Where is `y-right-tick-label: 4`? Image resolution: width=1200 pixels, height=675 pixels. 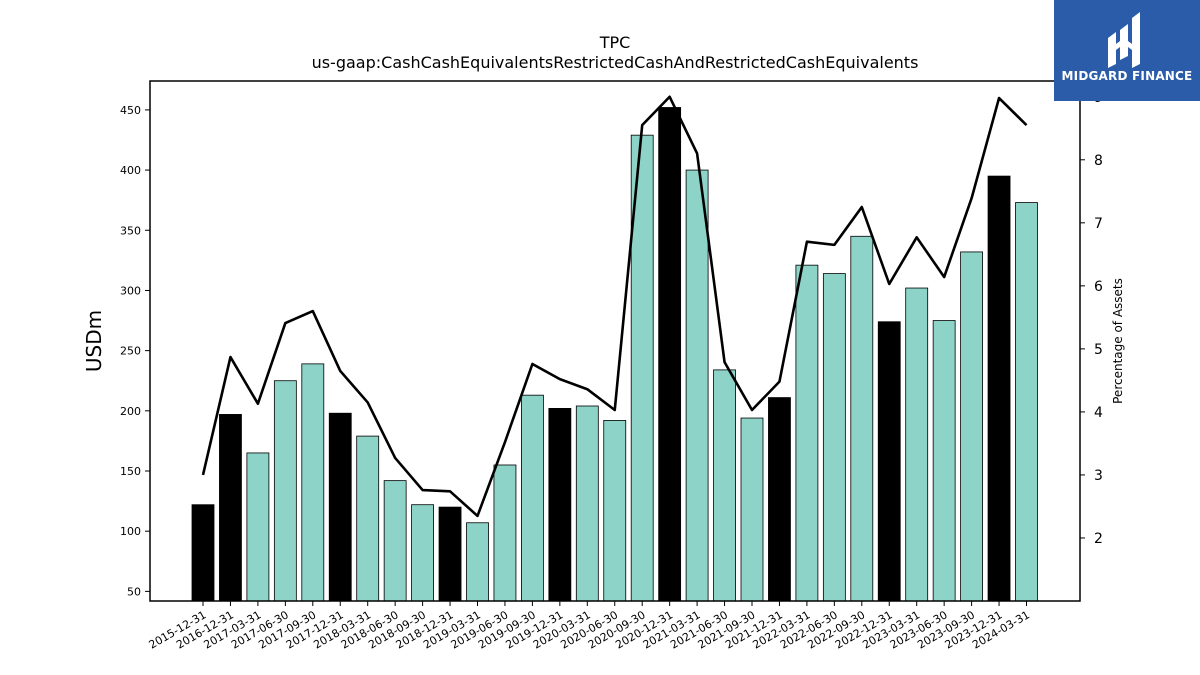 y-right-tick-label: 4 is located at coordinates (1098, 413).